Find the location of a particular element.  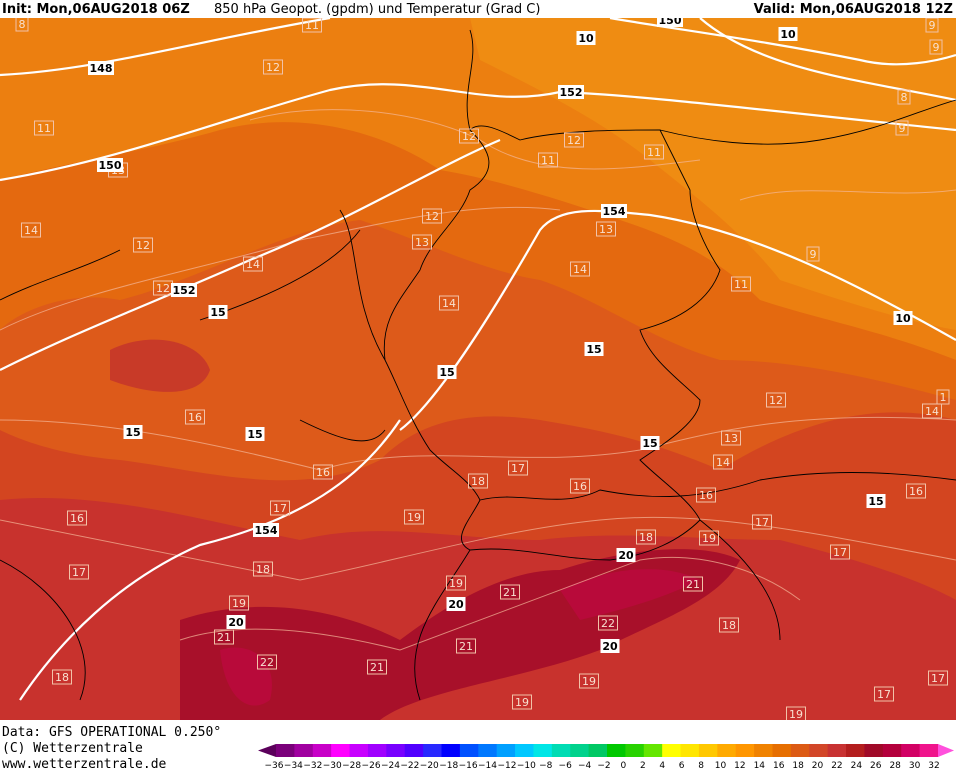

legend-label: 10 is located at coordinates (721, 765).